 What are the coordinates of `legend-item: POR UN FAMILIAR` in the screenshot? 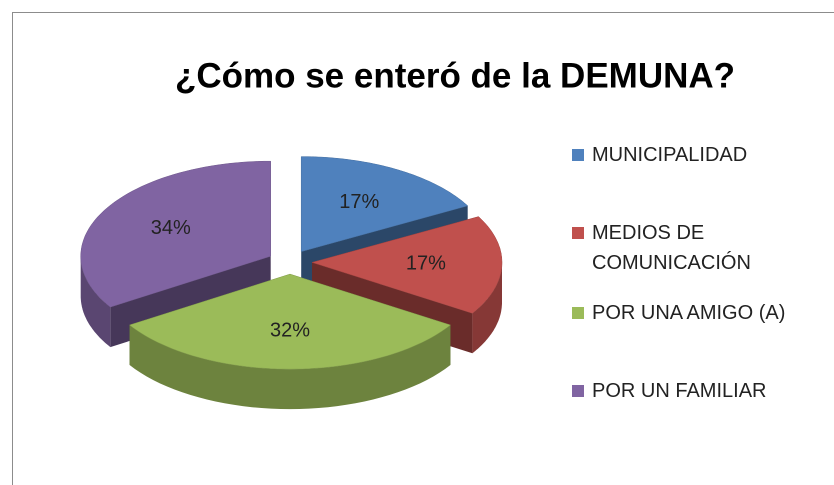 It's located at (692, 391).